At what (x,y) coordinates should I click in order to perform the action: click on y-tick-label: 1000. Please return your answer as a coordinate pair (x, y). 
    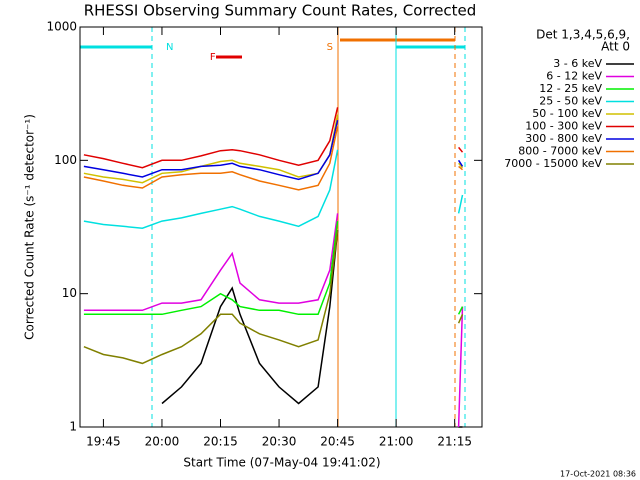
    Looking at the image, I should click on (61, 27).